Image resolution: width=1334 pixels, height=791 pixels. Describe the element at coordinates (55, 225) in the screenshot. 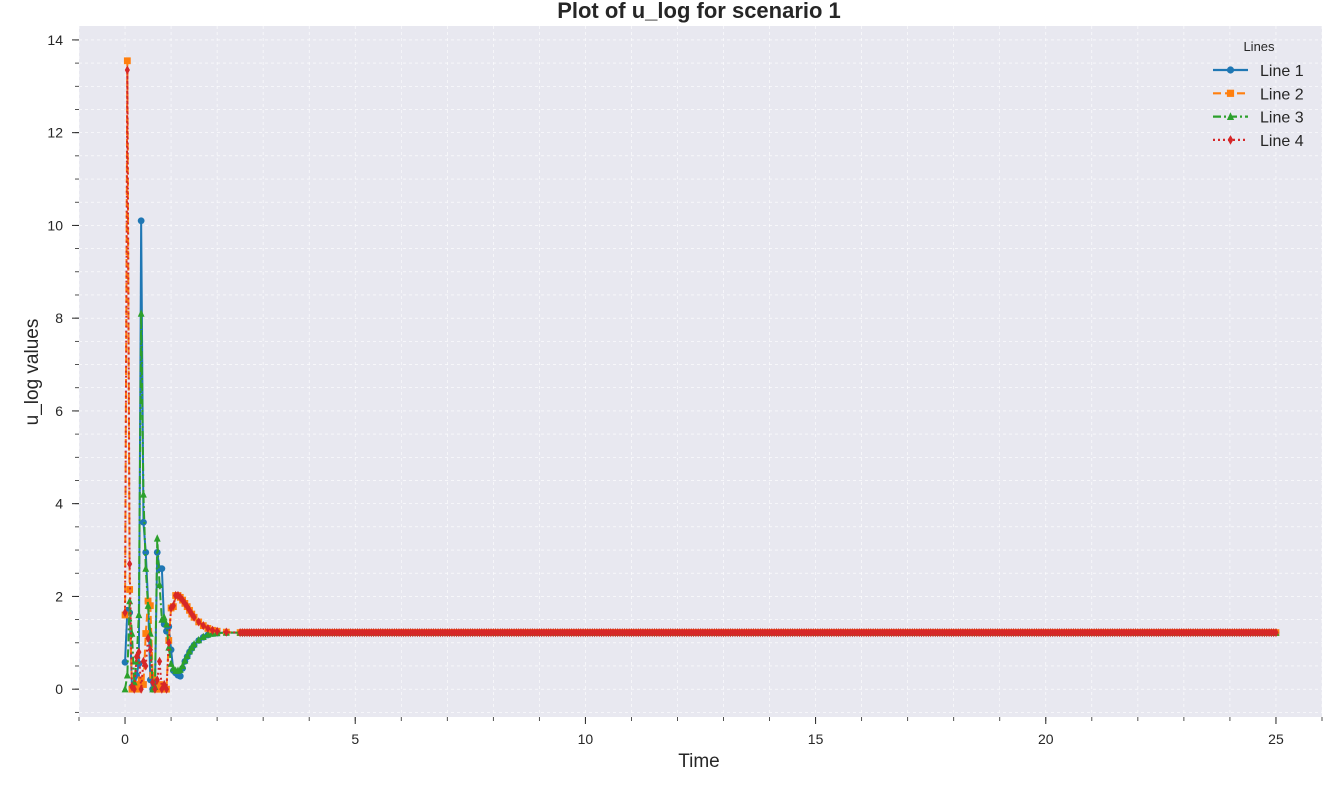

I see `y-tick-label: 10` at that location.